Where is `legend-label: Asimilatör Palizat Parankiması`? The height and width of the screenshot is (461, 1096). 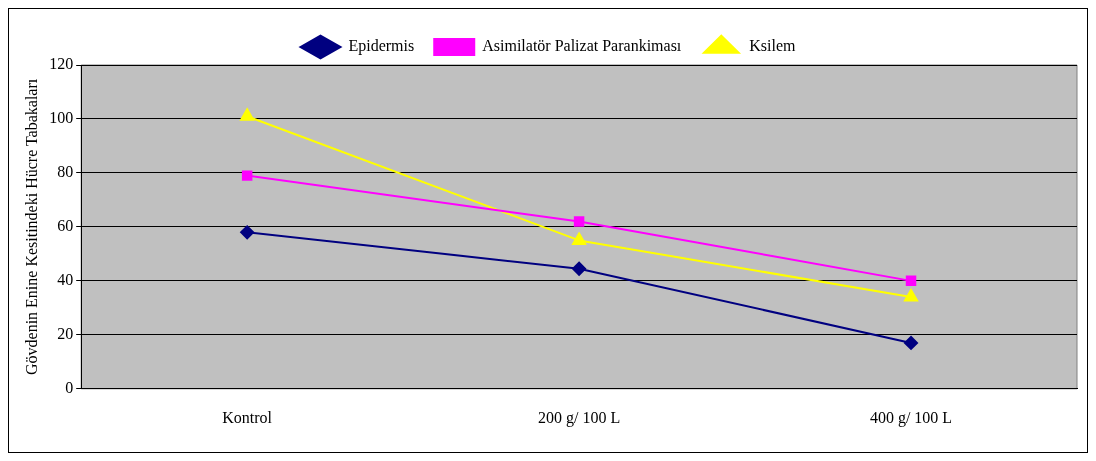
legend-label: Asimilatör Palizat Parankiması is located at coordinates (582, 46).